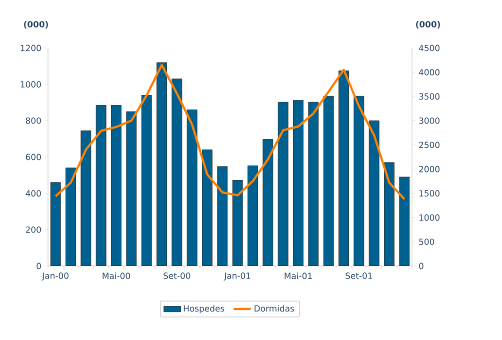  Describe the element at coordinates (429, 72) in the screenshot. I see `y2-tick-label: 4000` at that location.